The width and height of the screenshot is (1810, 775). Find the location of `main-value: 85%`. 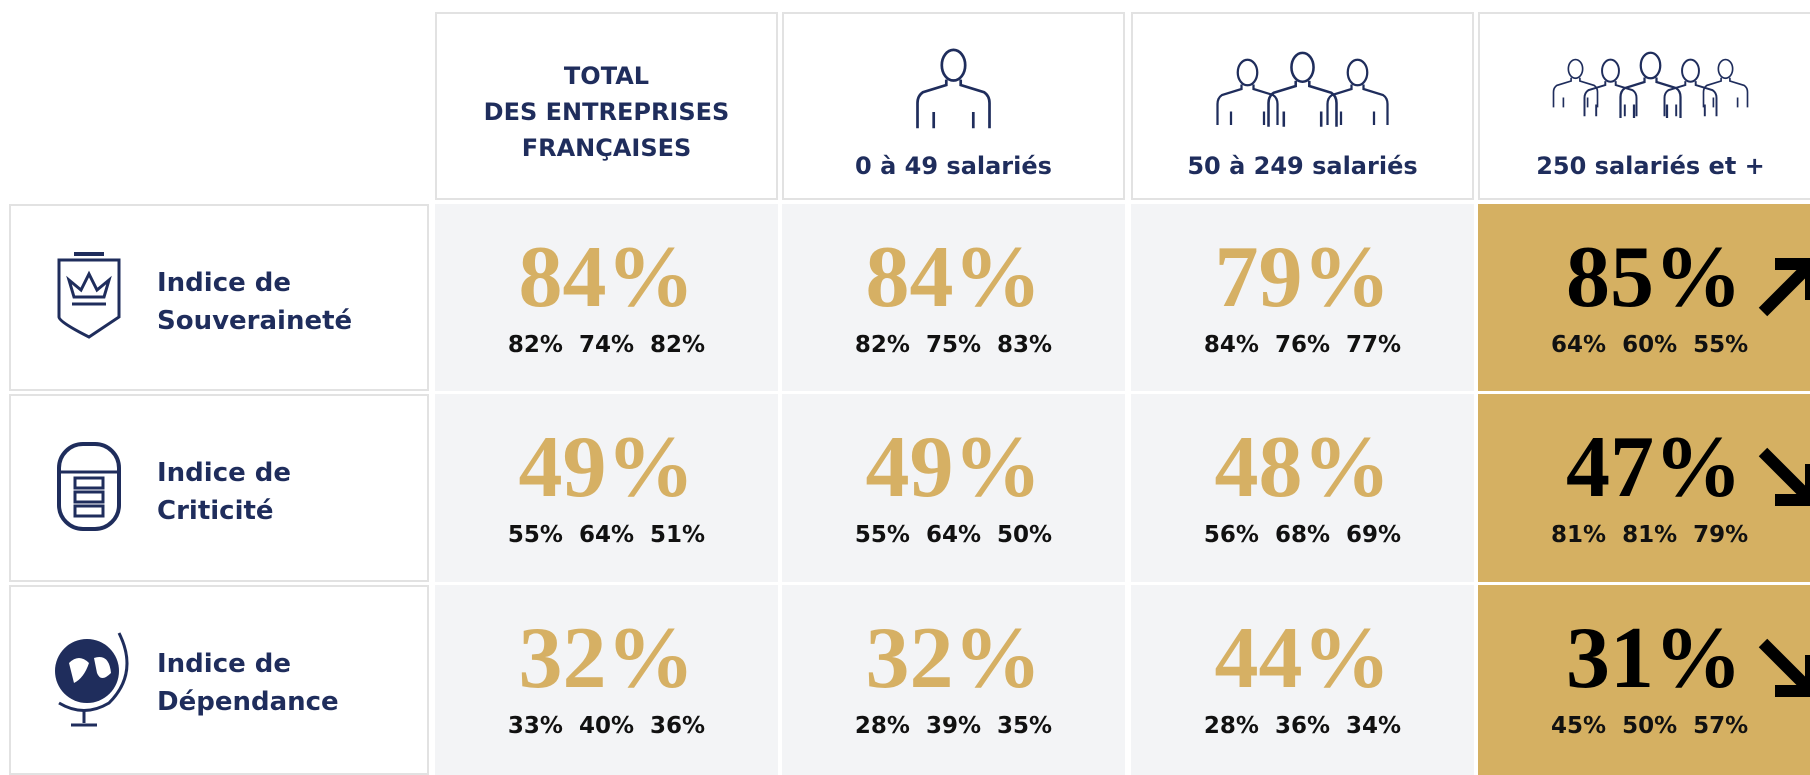

main-value: 85% is located at coordinates (1654, 277).